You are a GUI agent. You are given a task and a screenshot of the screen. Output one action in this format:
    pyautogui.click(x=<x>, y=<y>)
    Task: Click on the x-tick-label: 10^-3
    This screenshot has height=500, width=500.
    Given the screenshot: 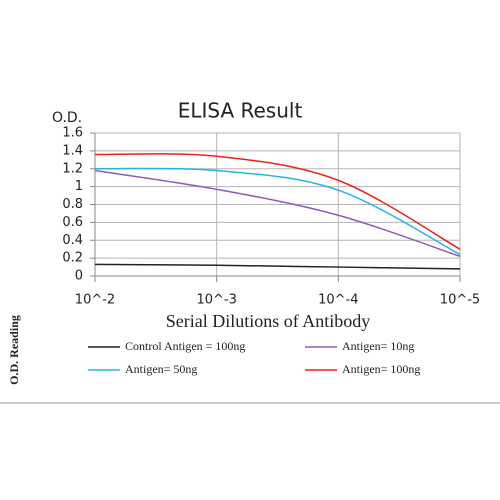 What is the action you would take?
    pyautogui.click(x=216, y=300)
    